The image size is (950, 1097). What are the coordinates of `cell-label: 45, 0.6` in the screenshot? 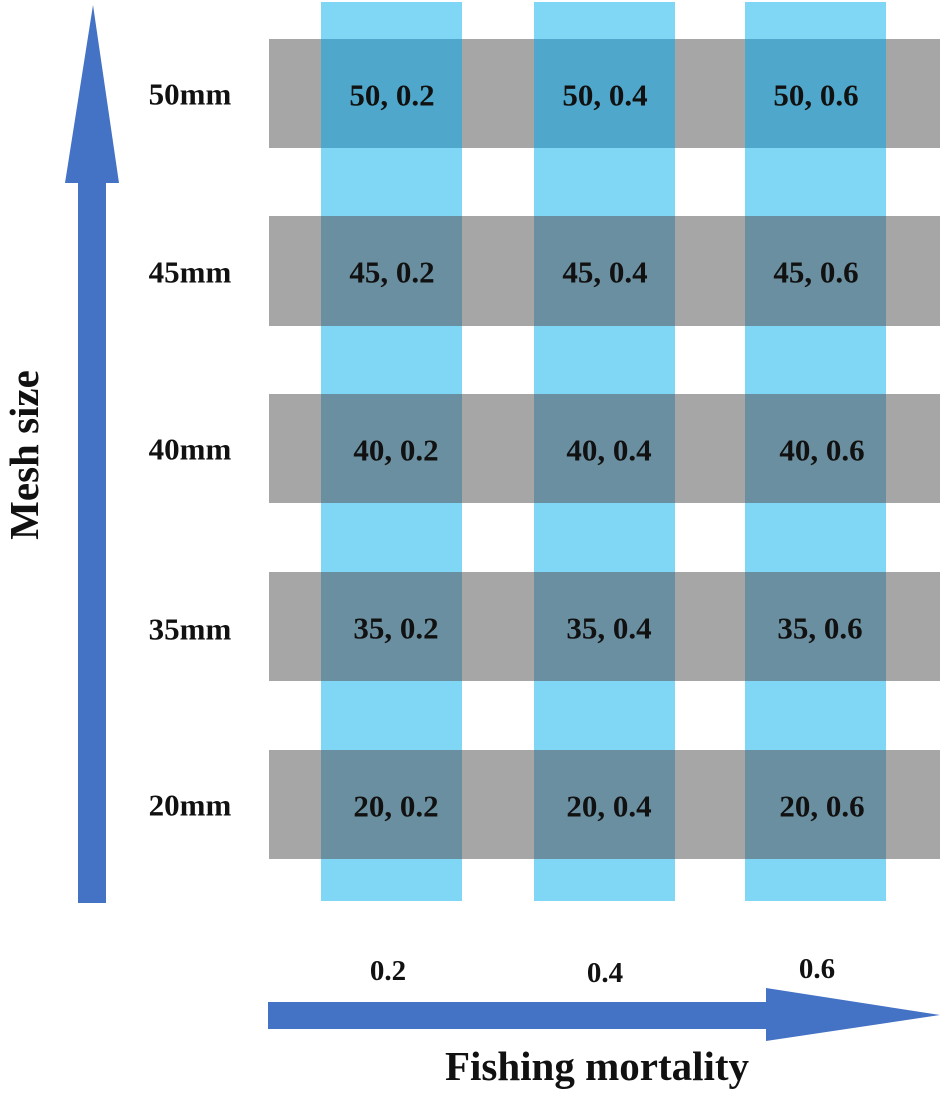 It's located at (815, 272).